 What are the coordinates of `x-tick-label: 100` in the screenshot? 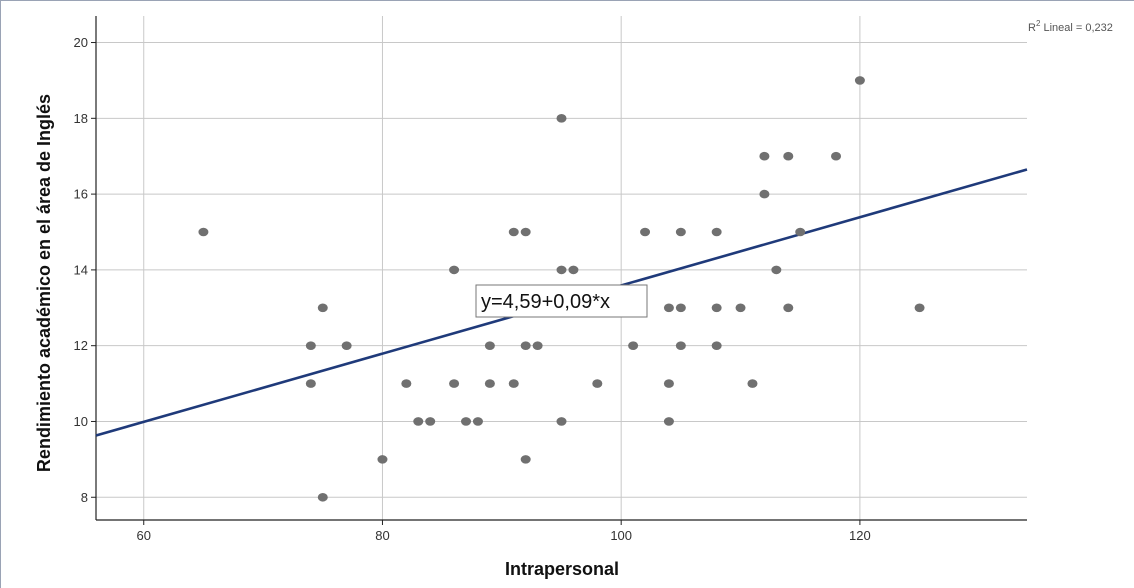 It's located at (621, 535).